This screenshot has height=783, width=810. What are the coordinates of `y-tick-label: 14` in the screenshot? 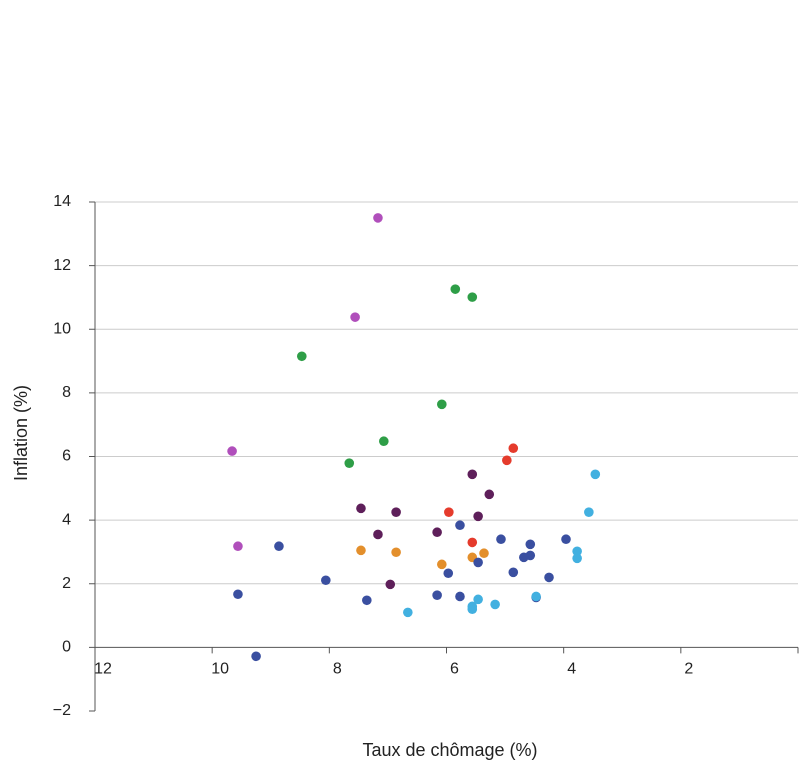 It's located at (62, 201).